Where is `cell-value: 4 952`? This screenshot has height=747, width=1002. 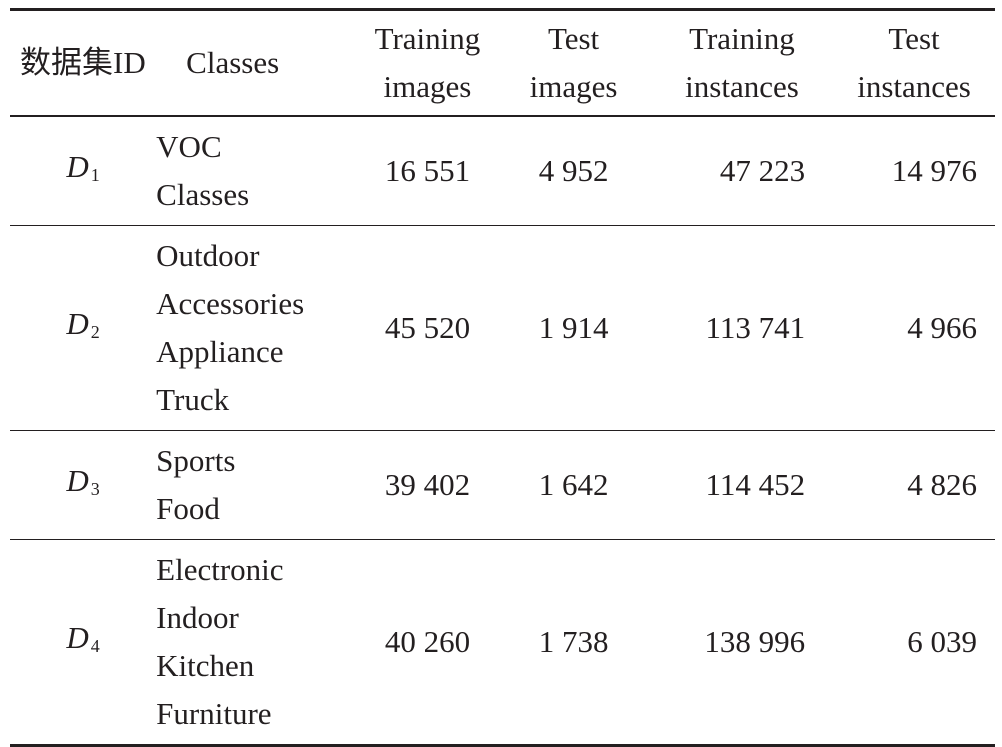 cell-value: 4 952 is located at coordinates (573, 170).